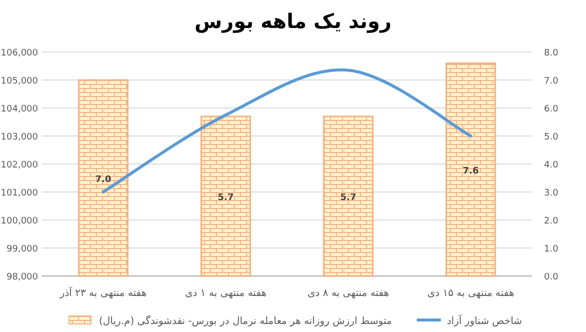 This screenshot has height=332, width=586. What do you see at coordinates (551, 109) in the screenshot?
I see `y2-tick-label: 6.0` at bounding box center [551, 109].